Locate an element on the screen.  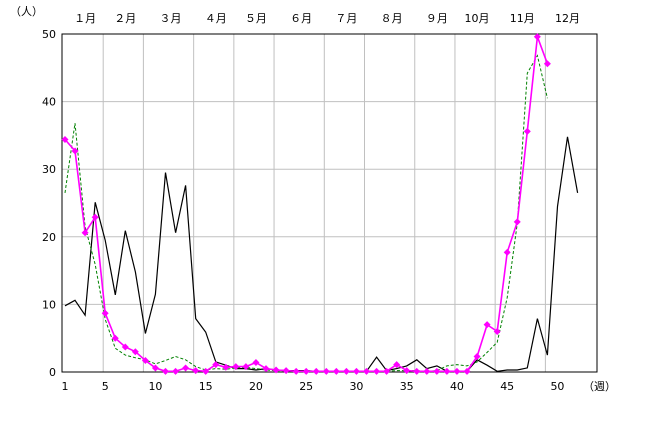
month-label: 12月 is located at coordinates (567, 18).